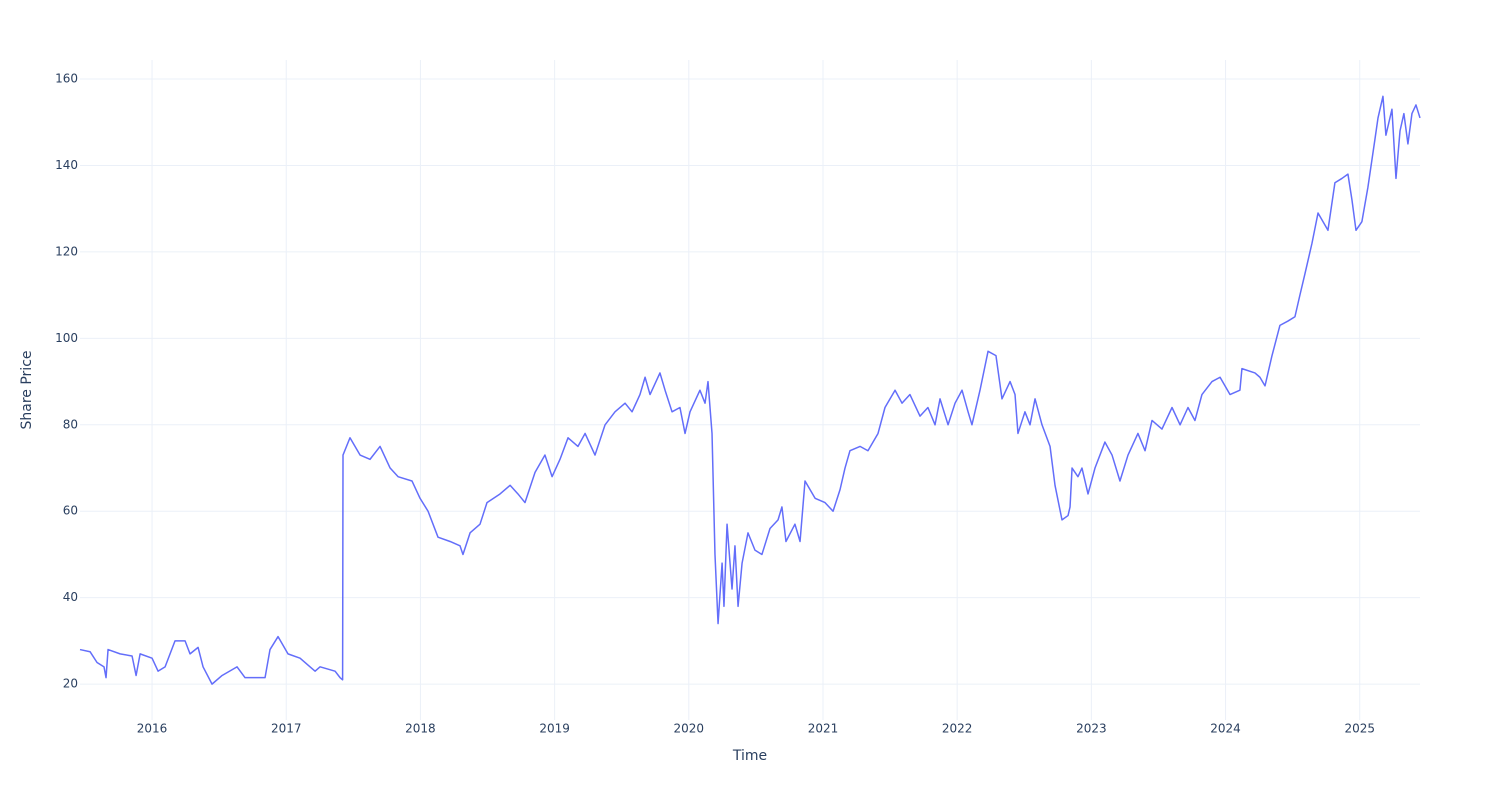  What do you see at coordinates (1225, 729) in the screenshot?
I see `x-tick-label: 2024` at bounding box center [1225, 729].